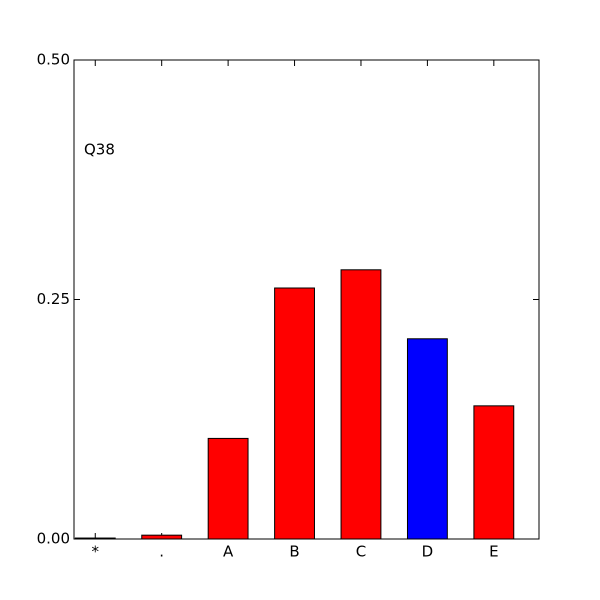  Describe the element at coordinates (53, 539) in the screenshot. I see `y-tick-label: 0.00` at that location.